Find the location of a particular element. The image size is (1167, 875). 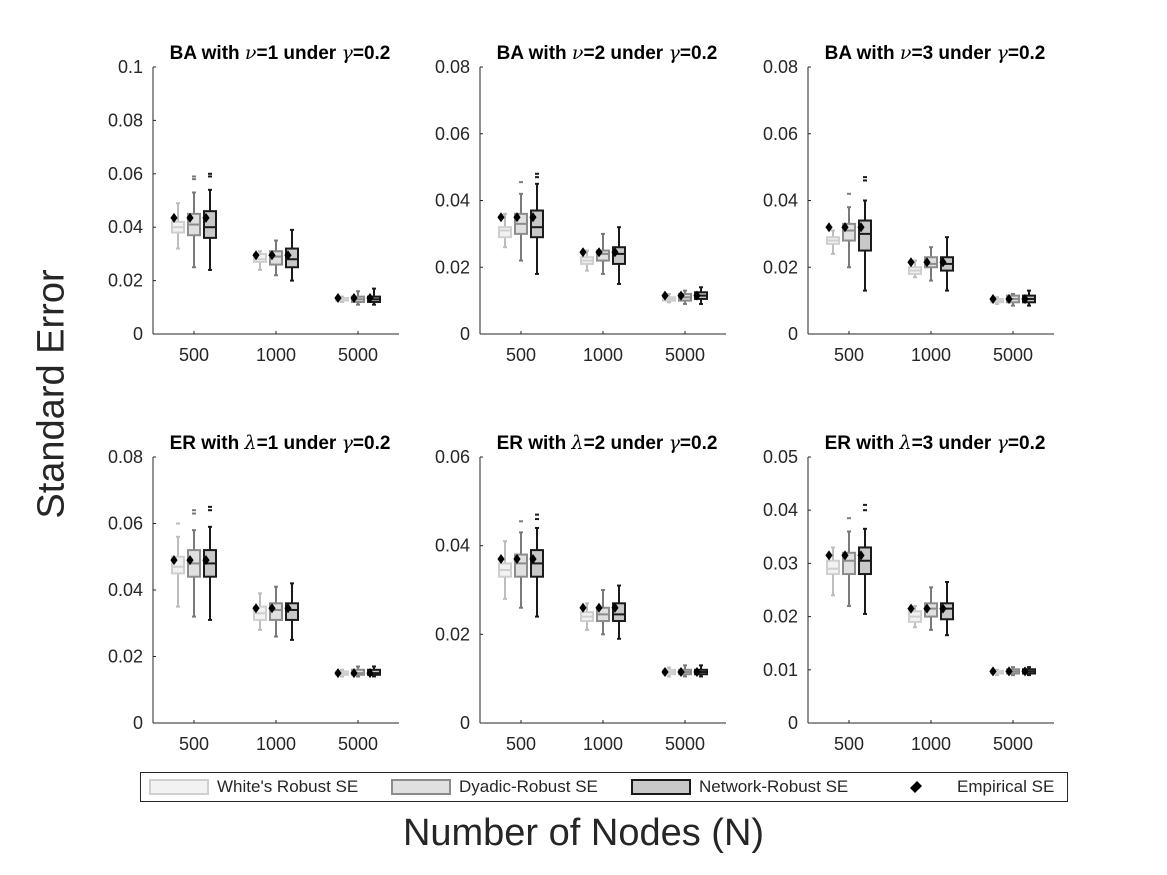

legend-diamond-icon is located at coordinates (916, 787).